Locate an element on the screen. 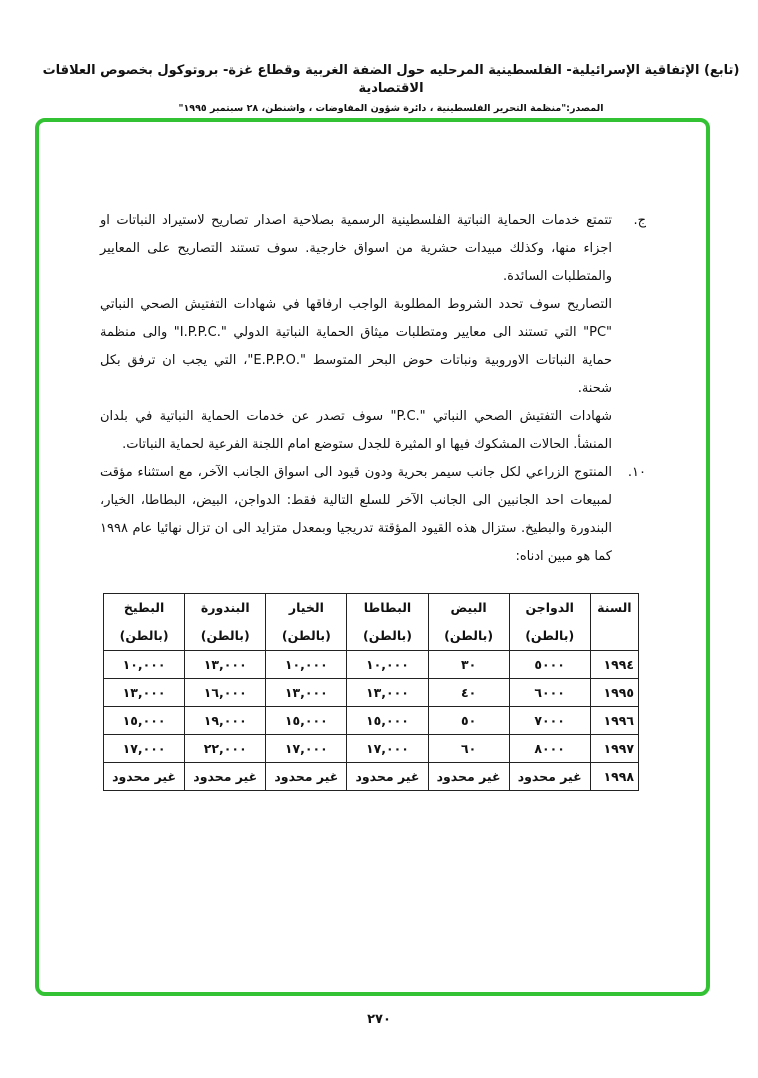  table-cell: ٢٢,٠٠٠ is located at coordinates (225, 748).